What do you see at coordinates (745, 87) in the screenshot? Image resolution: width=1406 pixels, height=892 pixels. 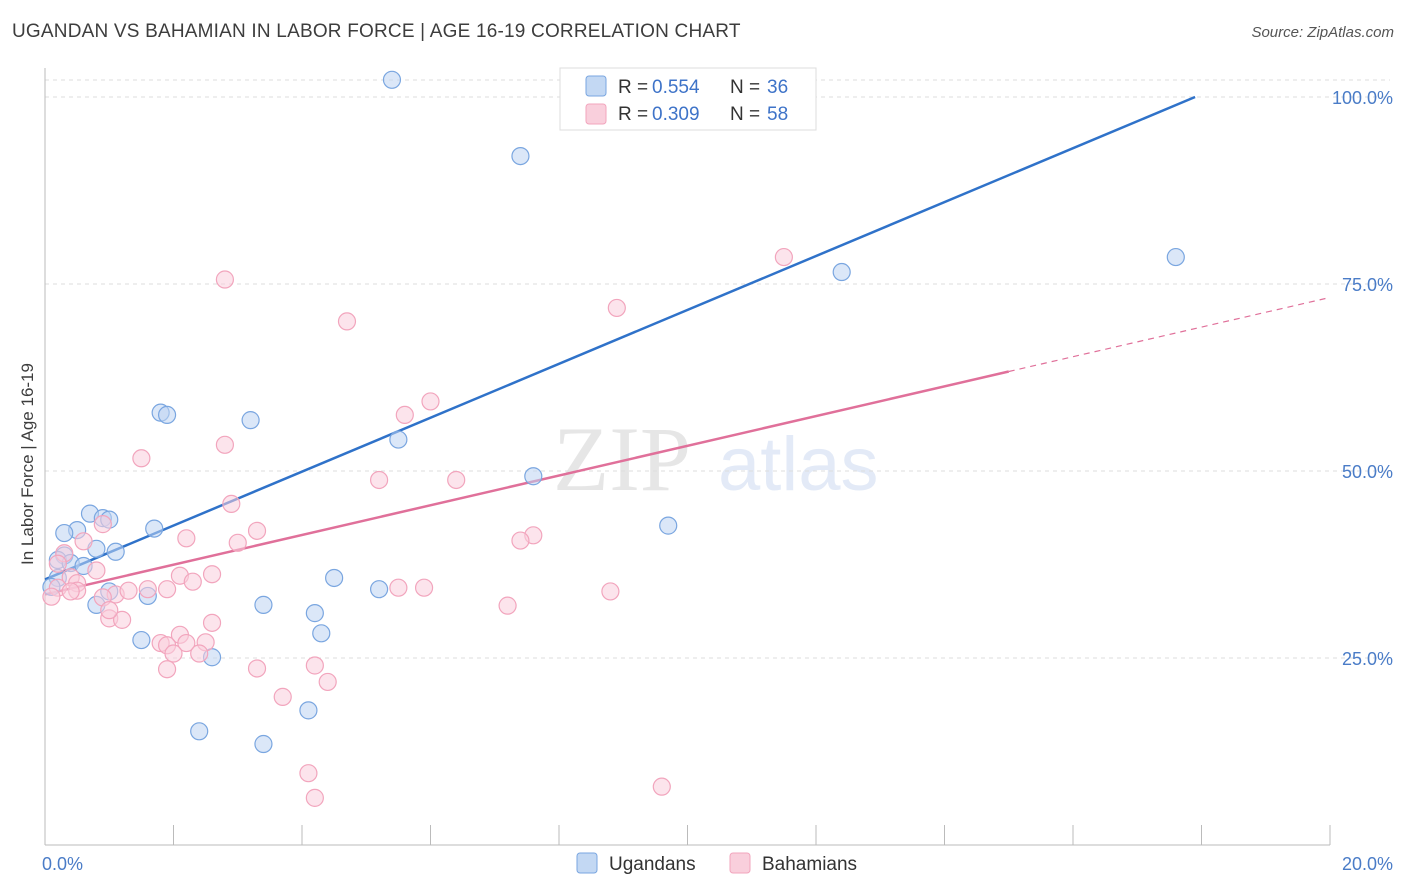 I see `legend-n-label-1: N =` at bounding box center [745, 87].